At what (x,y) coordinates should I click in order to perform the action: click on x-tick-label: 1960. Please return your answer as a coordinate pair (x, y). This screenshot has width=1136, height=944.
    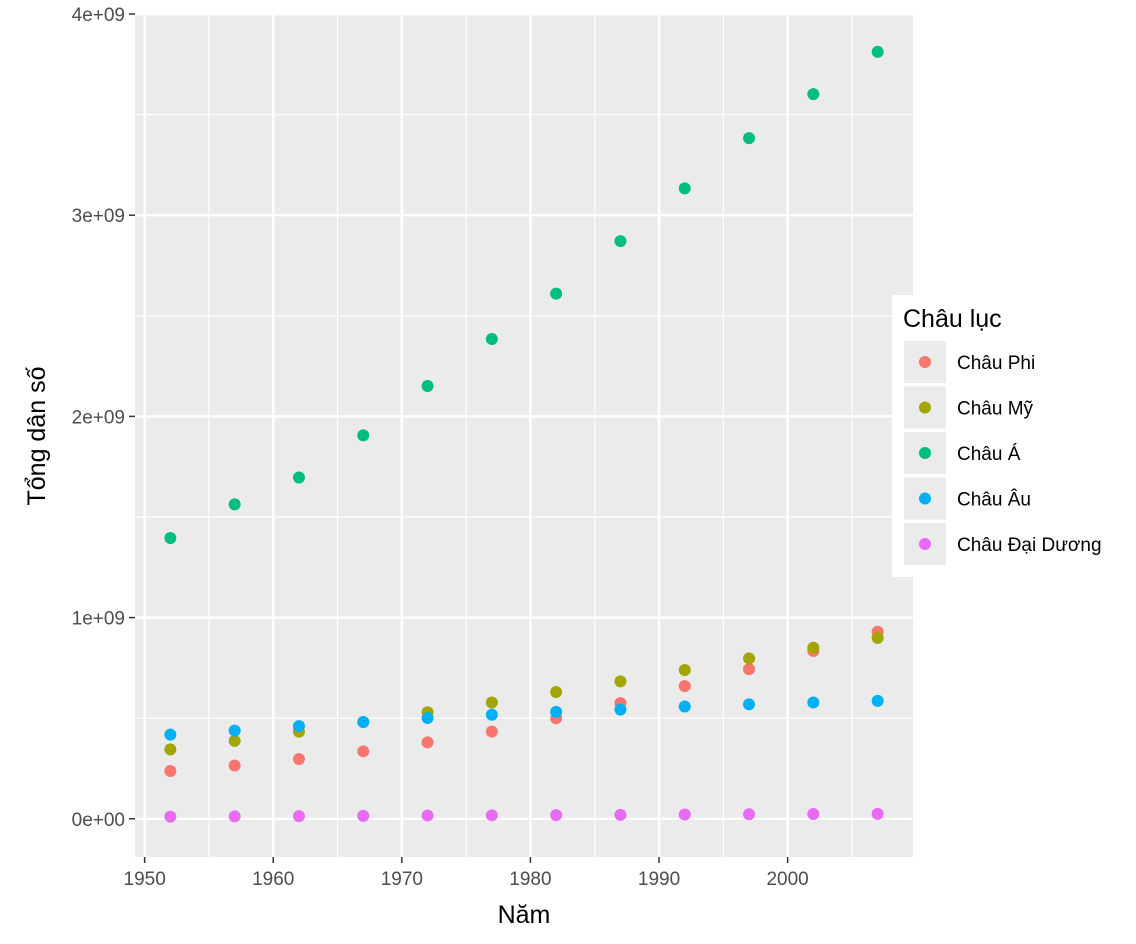
    Looking at the image, I should click on (273, 879).